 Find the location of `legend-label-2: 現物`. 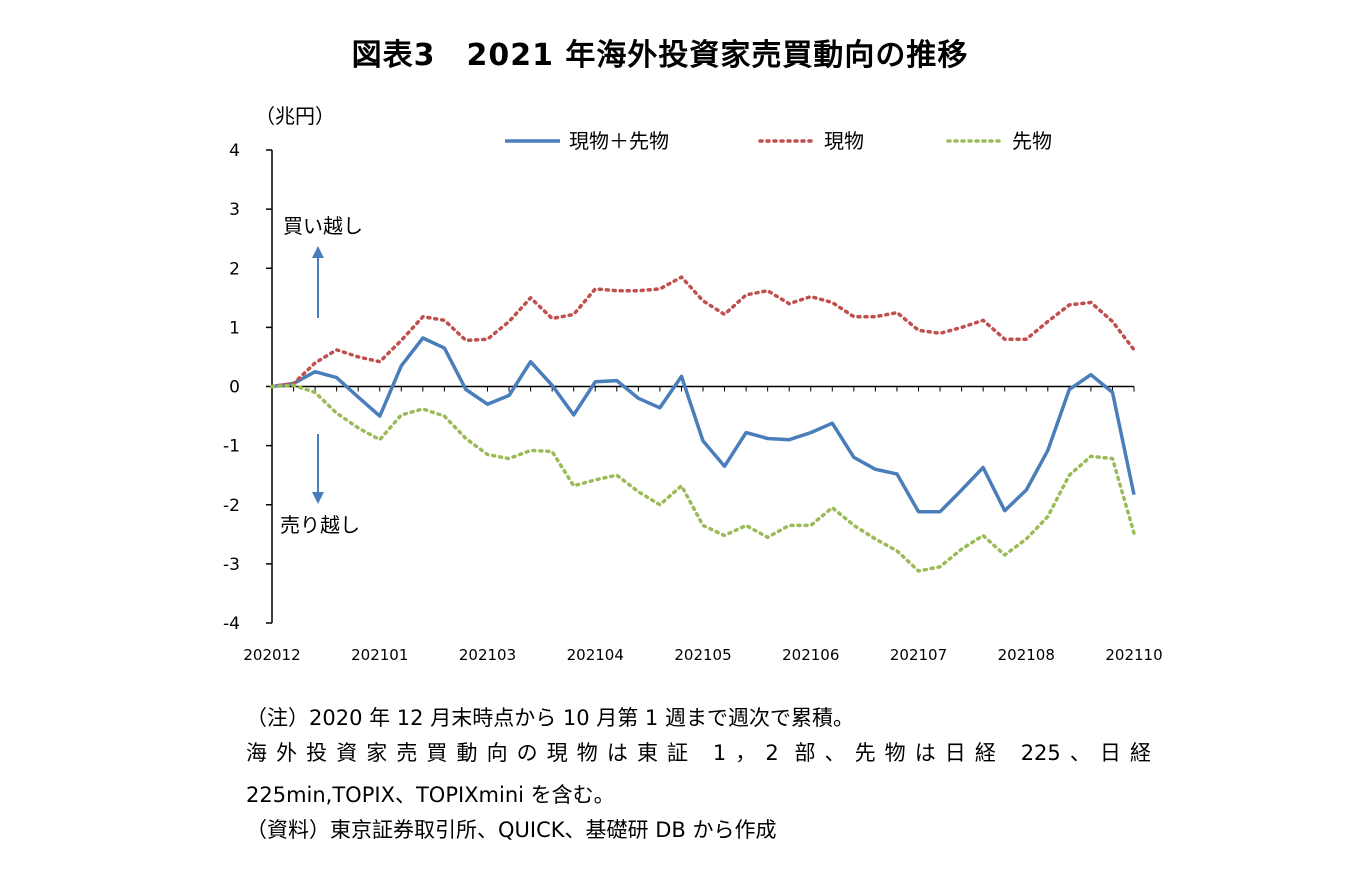

legend-label-2: 現物 is located at coordinates (844, 141).